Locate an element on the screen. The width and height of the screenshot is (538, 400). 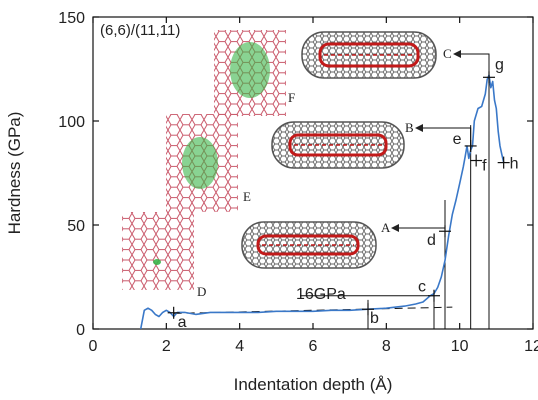
y-tick-label-50: 50 is located at coordinates (76, 226).